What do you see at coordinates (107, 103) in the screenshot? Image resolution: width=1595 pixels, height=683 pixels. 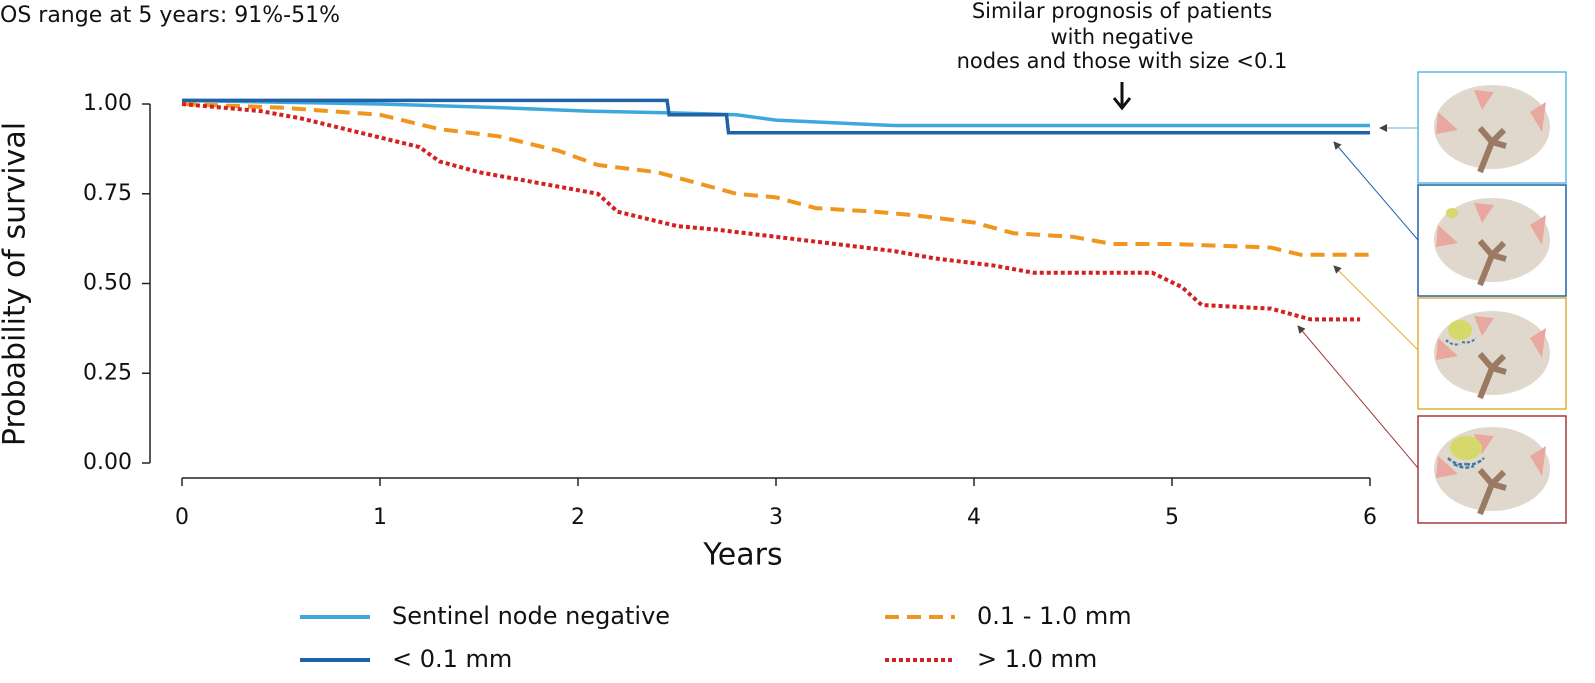 I see `y-tick-label: 1.00` at bounding box center [107, 103].